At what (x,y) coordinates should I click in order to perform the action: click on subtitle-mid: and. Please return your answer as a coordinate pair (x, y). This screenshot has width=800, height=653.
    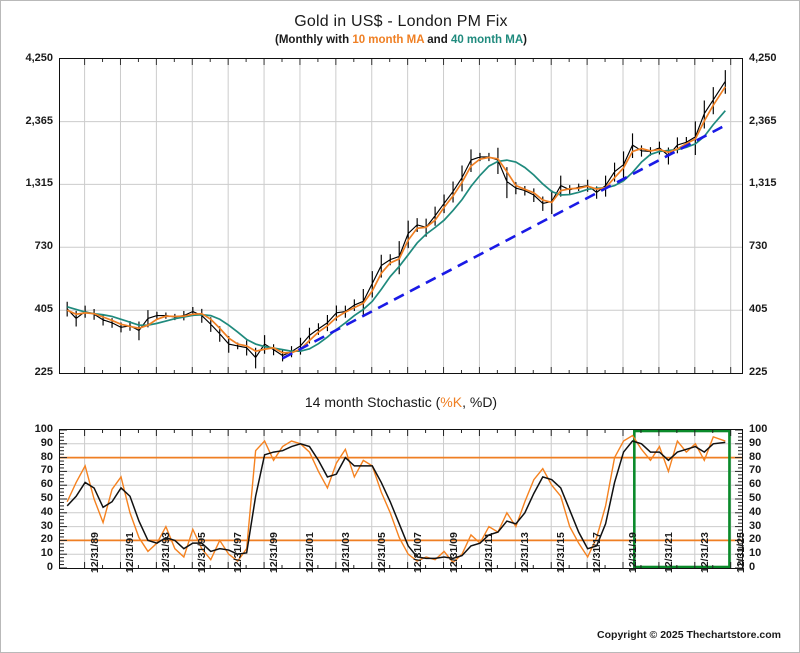
    Looking at the image, I should click on (437, 40).